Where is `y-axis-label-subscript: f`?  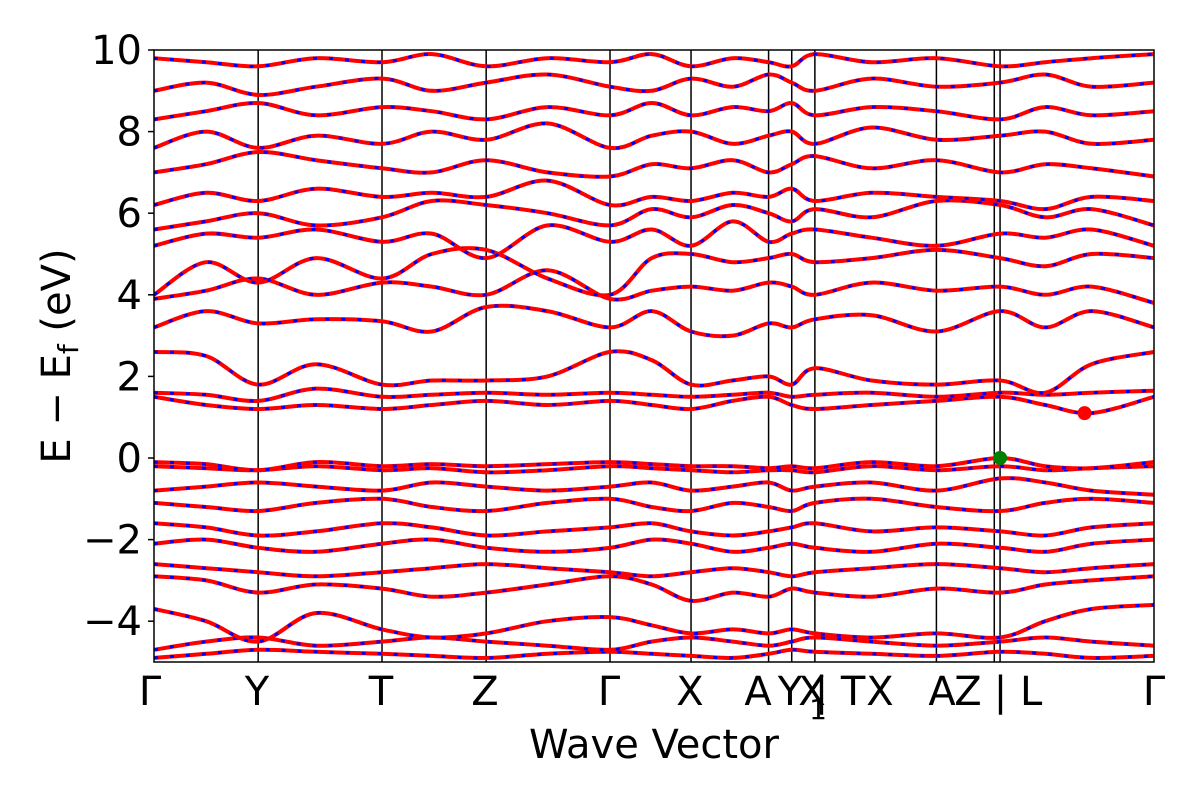
y-axis-label-subscript: f is located at coordinates (68, 348).